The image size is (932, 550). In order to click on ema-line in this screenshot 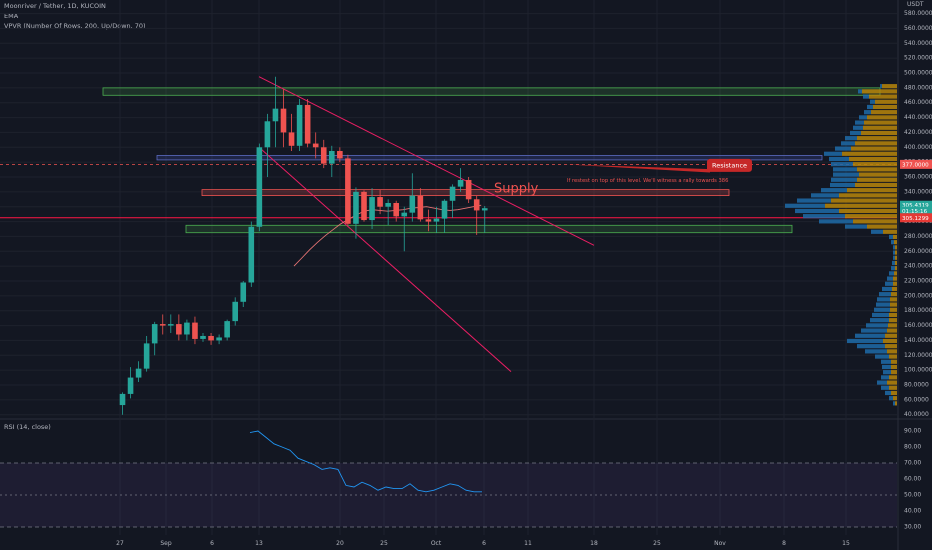, I will do `click(387, 235)`.